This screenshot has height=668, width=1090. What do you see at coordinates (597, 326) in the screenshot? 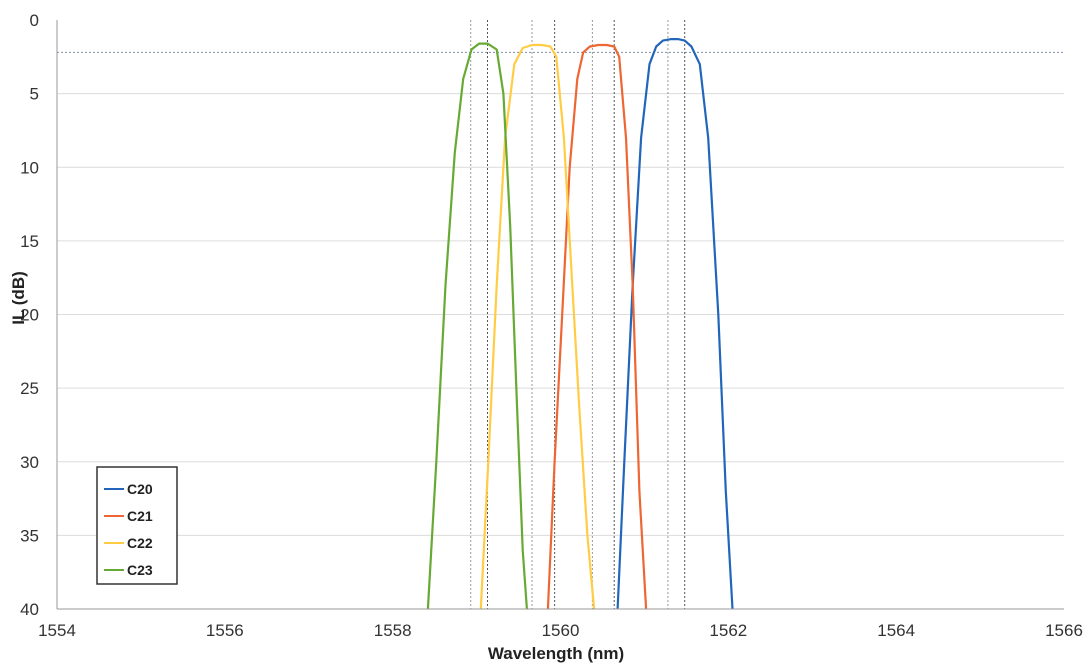
I see `series-line-c21` at bounding box center [597, 326].